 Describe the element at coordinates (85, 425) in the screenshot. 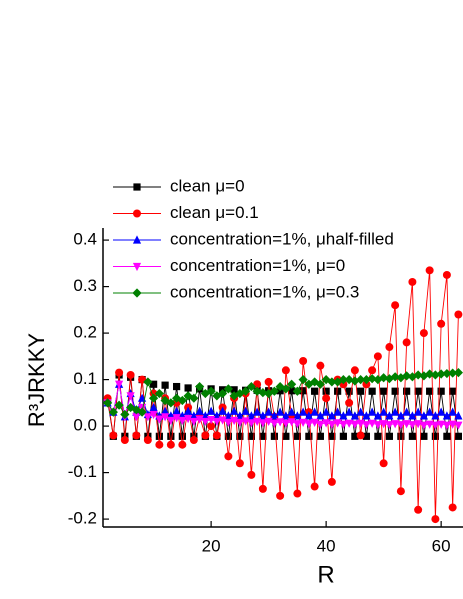

I see `y-tick-label: 0.0` at that location.